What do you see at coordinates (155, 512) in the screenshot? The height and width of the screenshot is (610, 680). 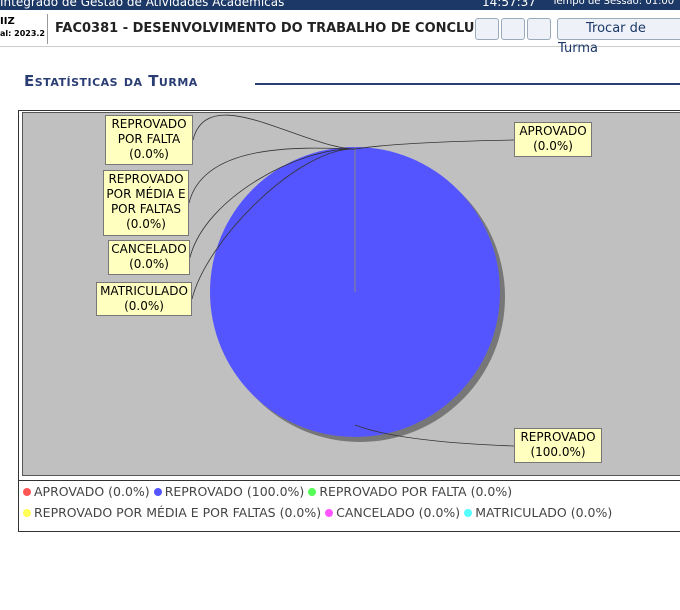 I see `legend-name: REPROVADO POR MÉDIA E POR FALTAS` at bounding box center [155, 512].